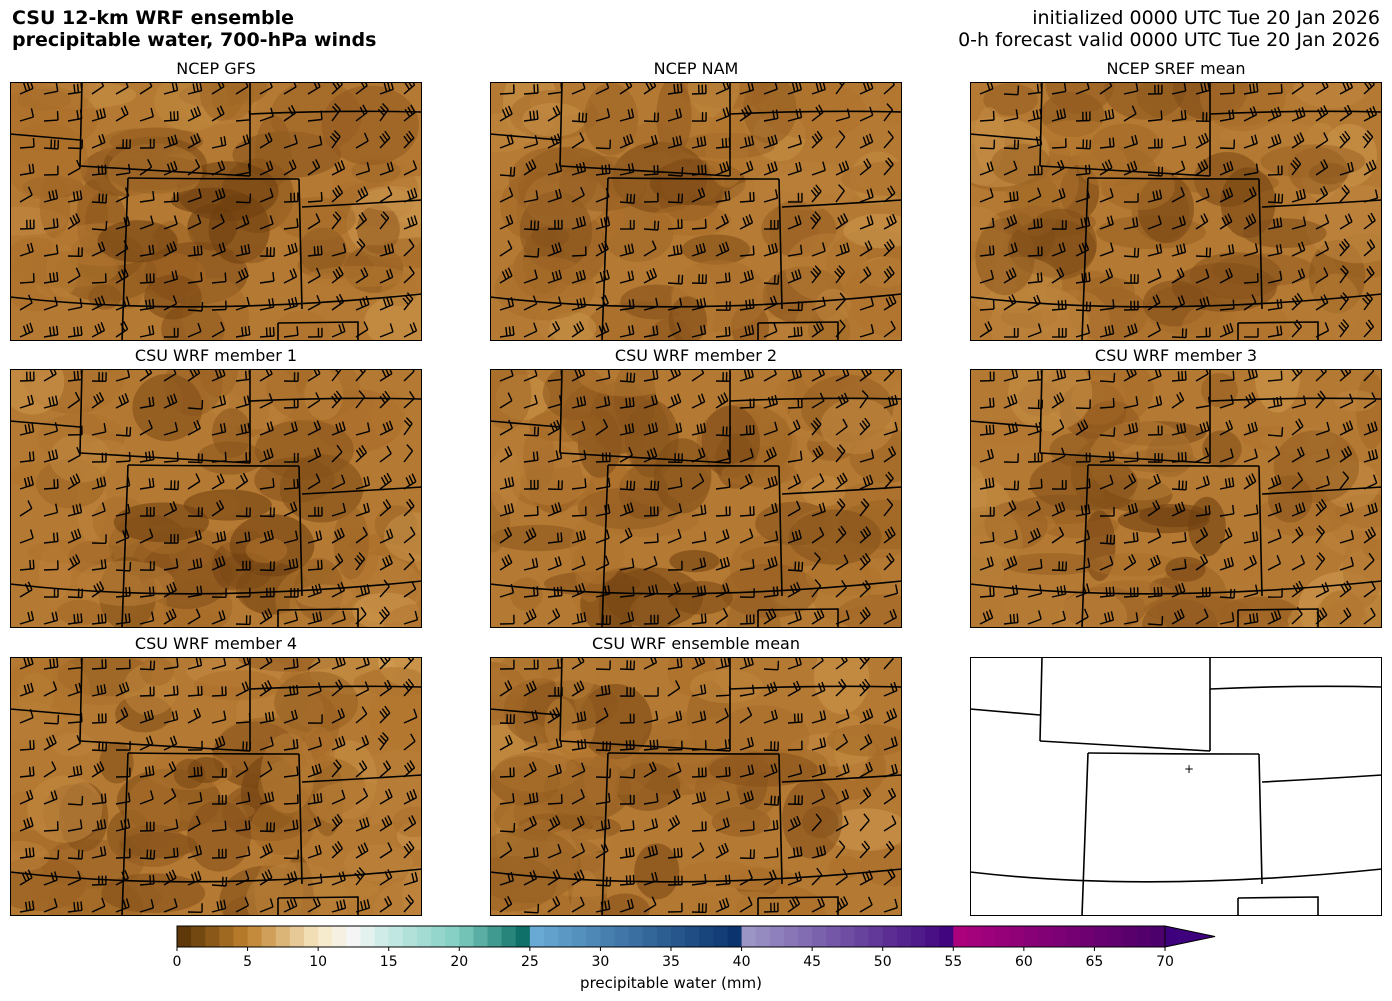 The image size is (1392, 1001). I want to click on colorbar-tick-label: 50, so click(883, 962).